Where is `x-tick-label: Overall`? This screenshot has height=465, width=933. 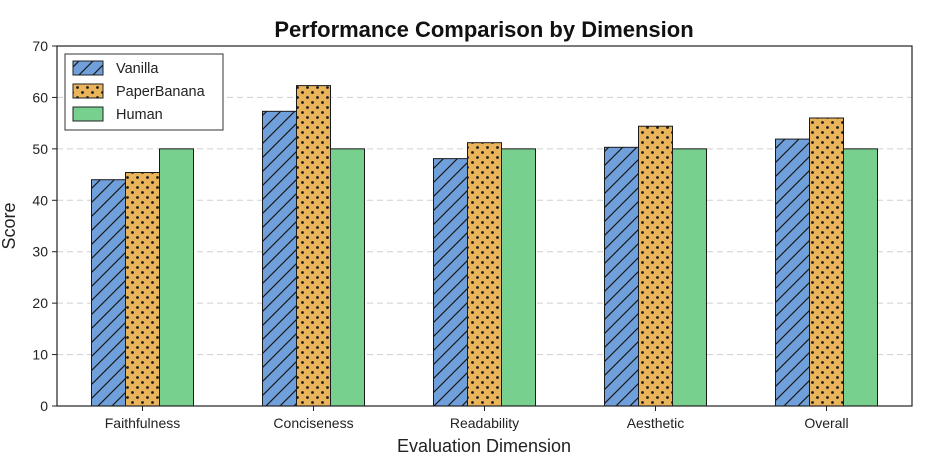
x-tick-label: Overall is located at coordinates (826, 423).